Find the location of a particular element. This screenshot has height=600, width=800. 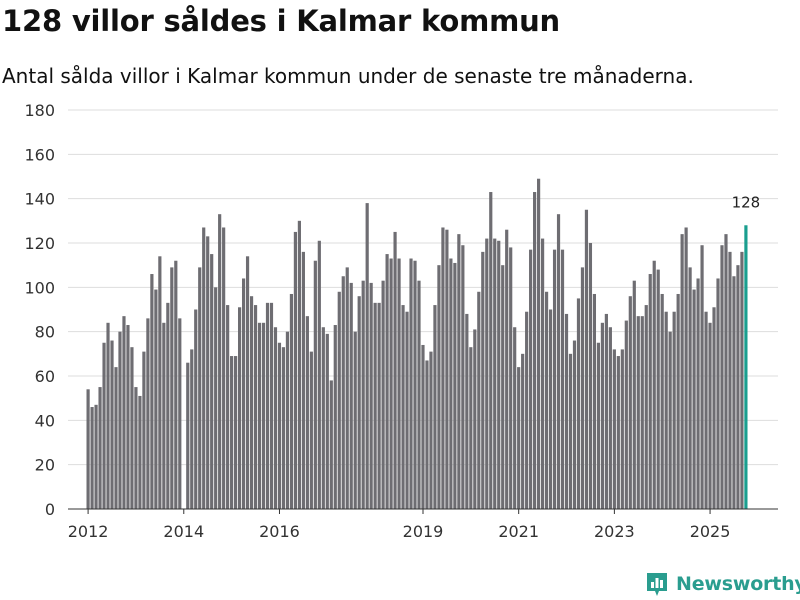

y-tick-label: 20 is located at coordinates (45, 465).